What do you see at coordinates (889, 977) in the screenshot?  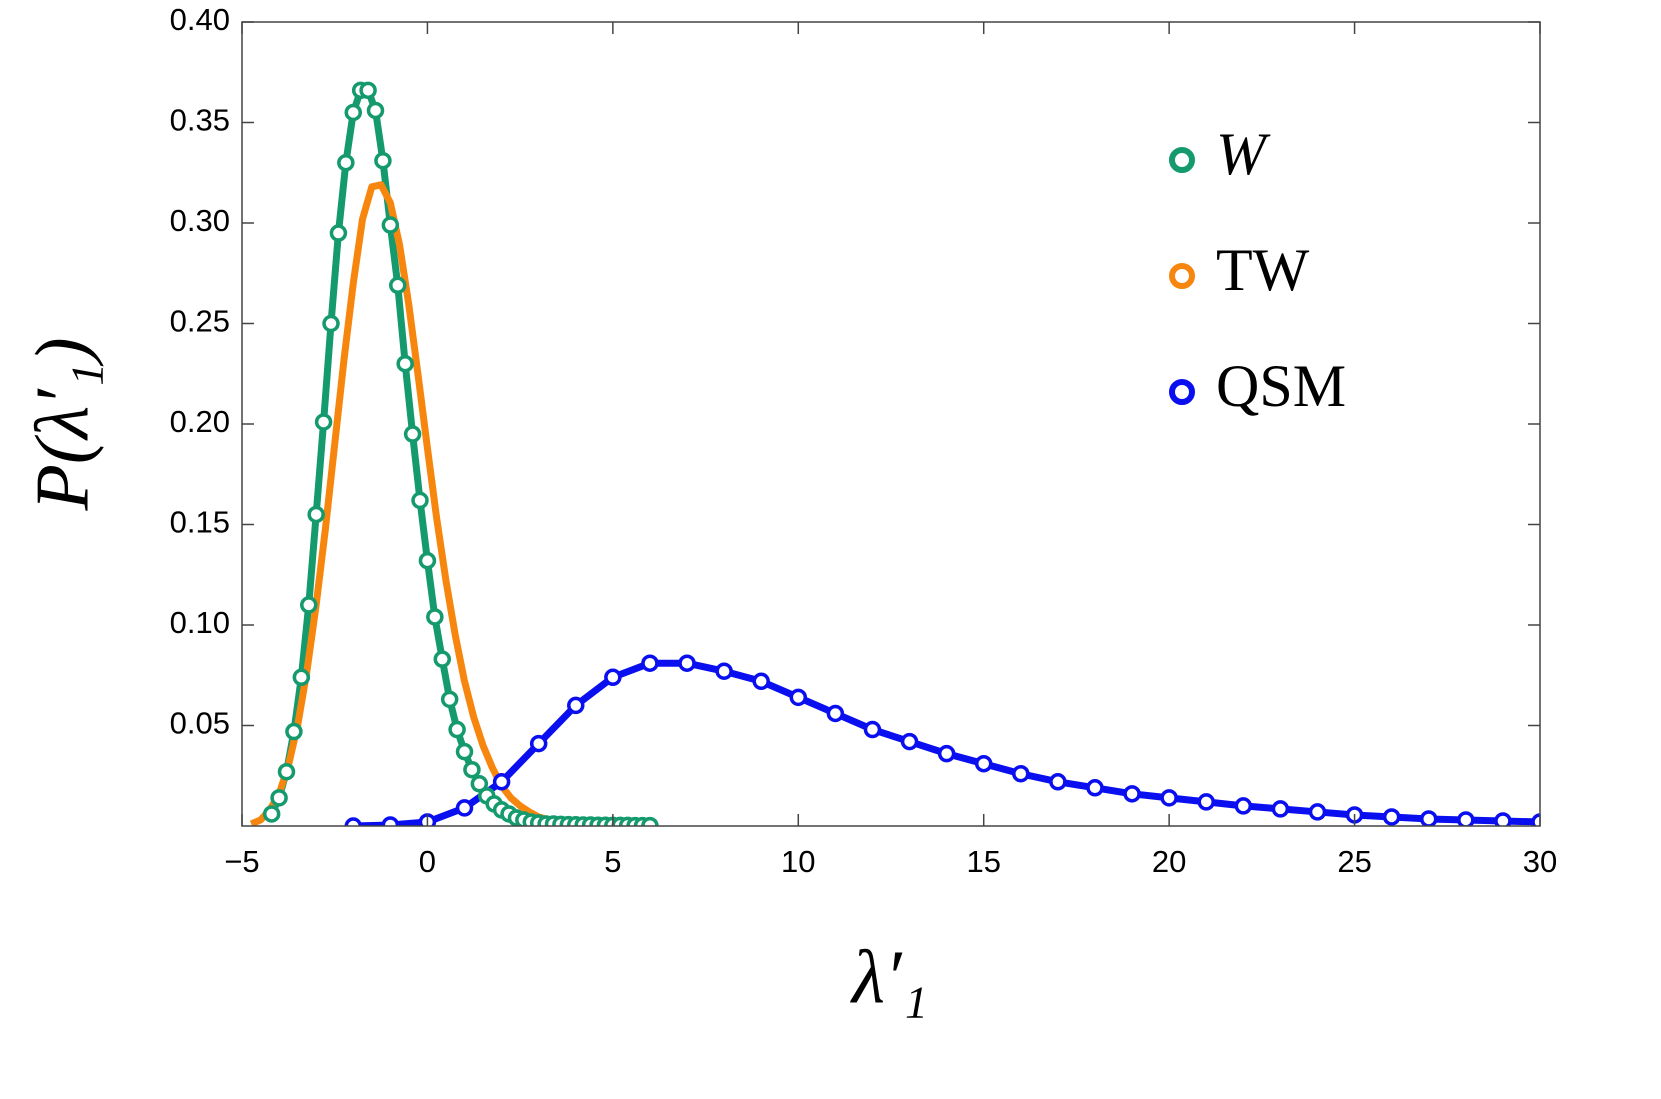 I see `x-axis-label: λ′₁` at bounding box center [889, 977].